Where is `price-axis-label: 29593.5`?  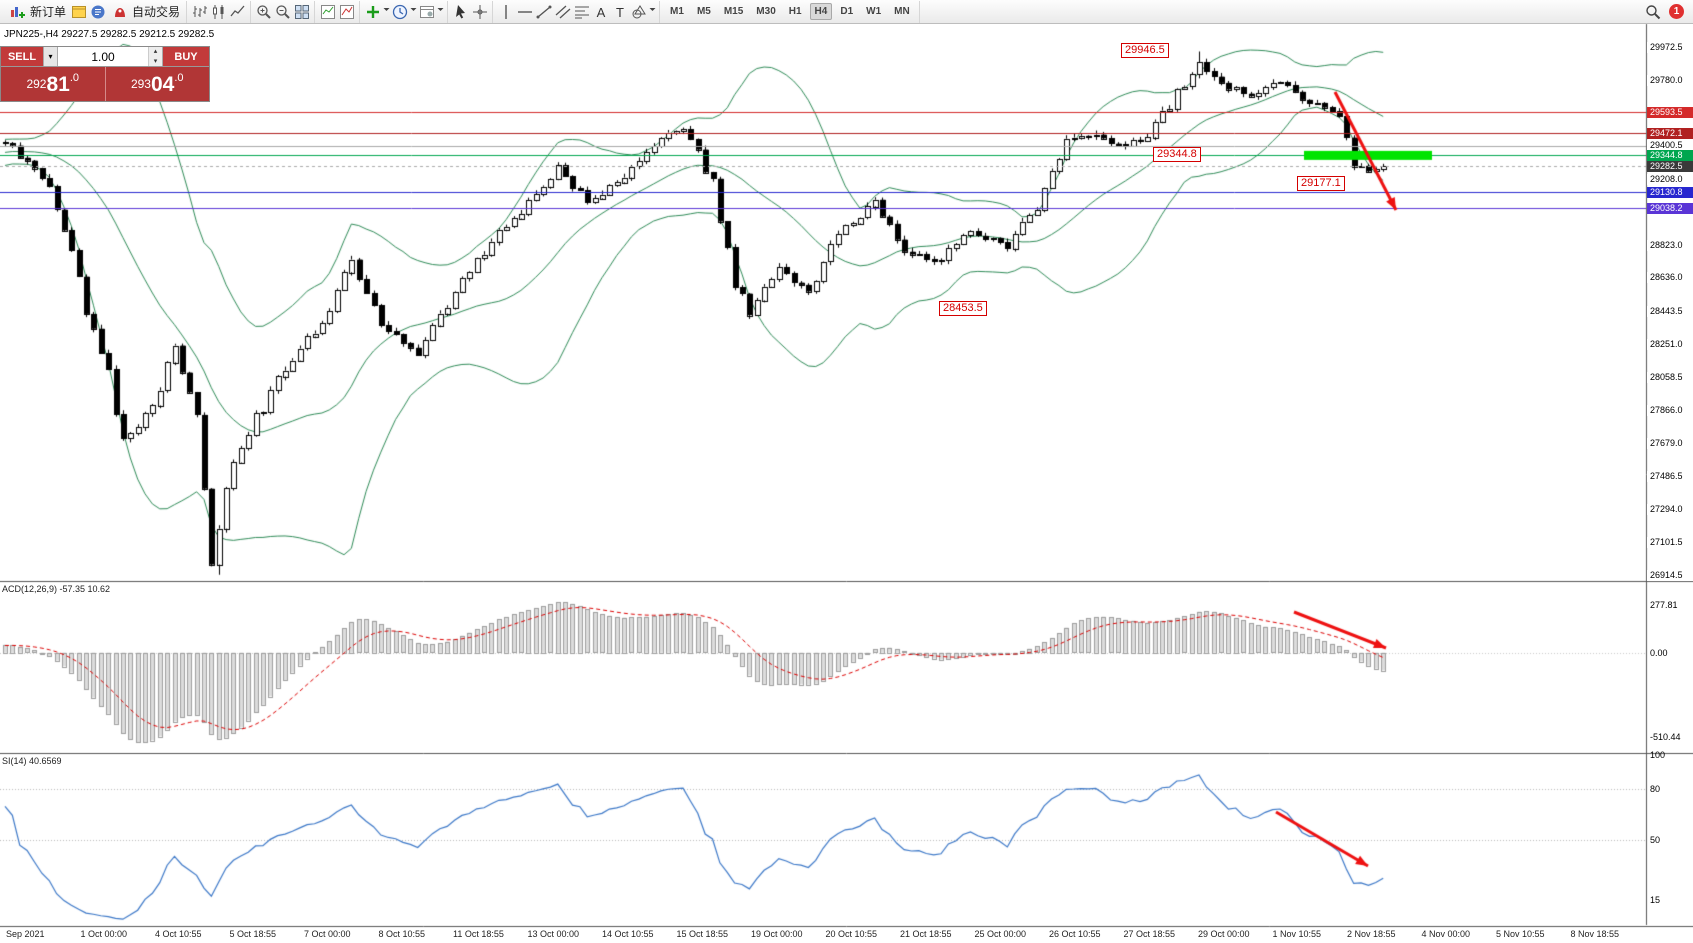 price-axis-label: 29593.5 is located at coordinates (1670, 112).